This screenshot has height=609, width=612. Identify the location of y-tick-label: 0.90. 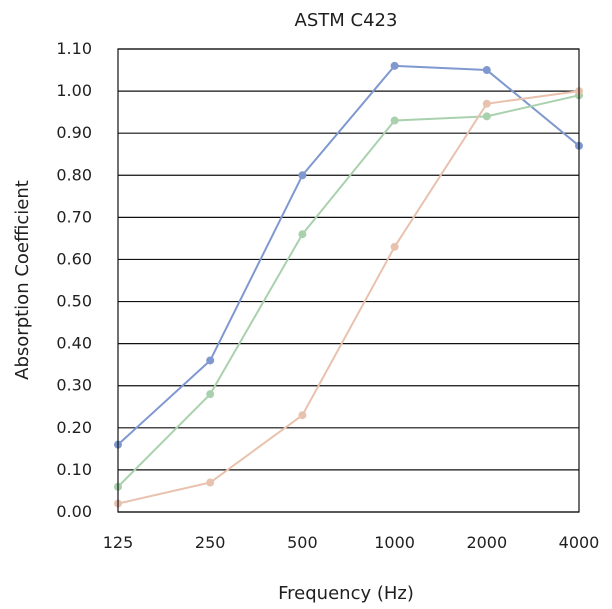
(74, 132).